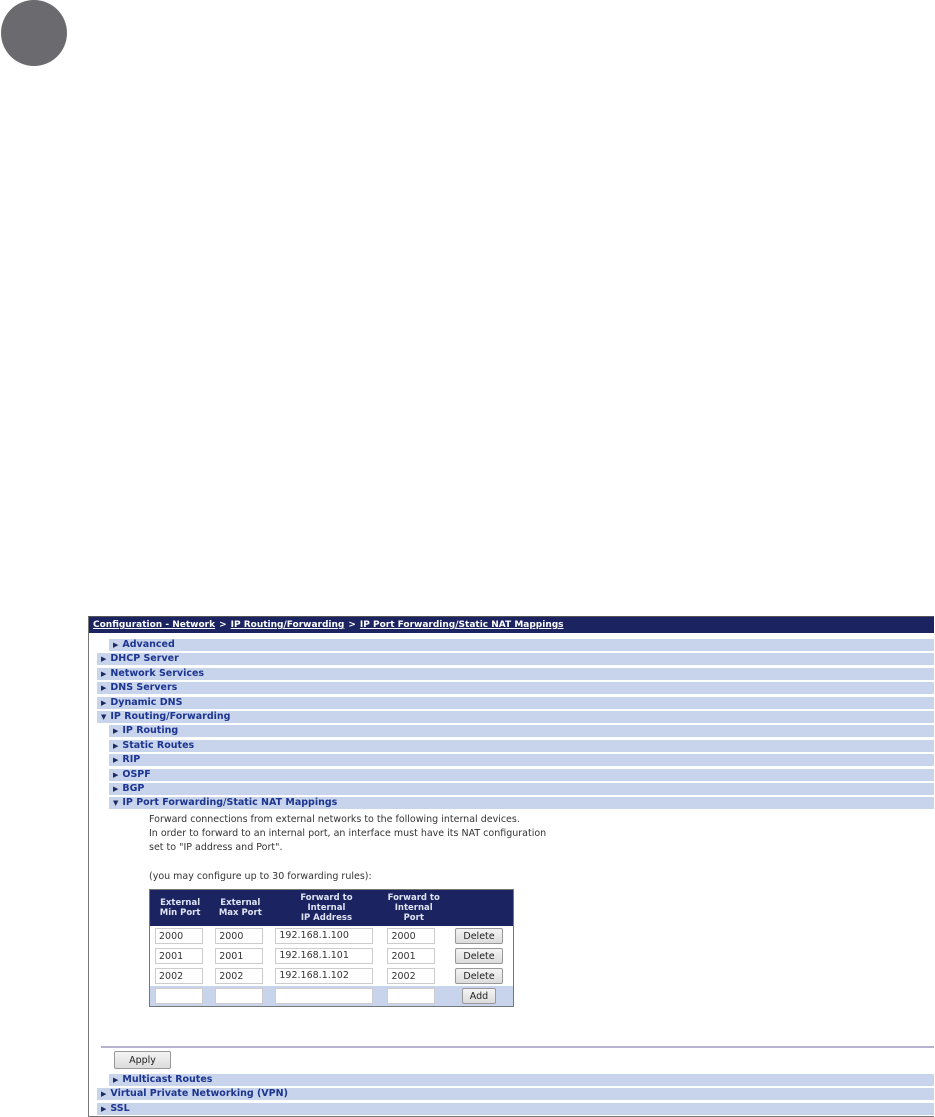  What do you see at coordinates (479, 907) in the screenshot?
I see `action-header` at bounding box center [479, 907].